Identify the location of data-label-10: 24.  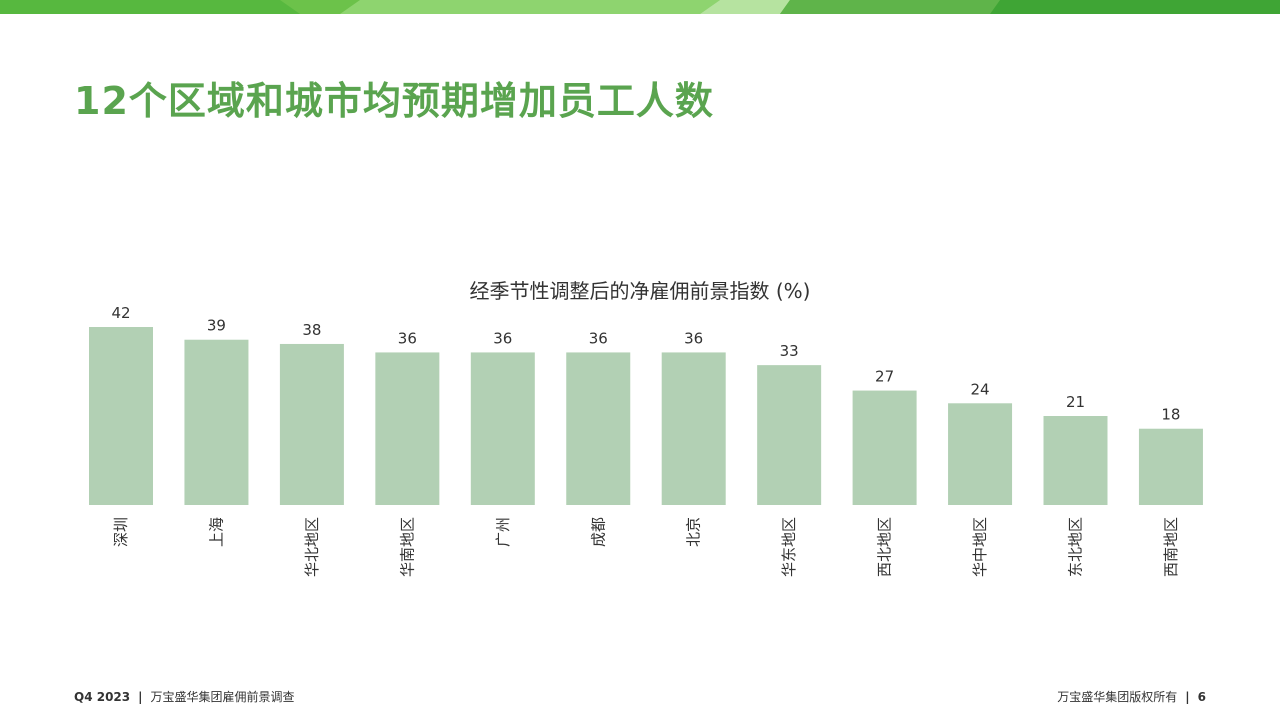
(980, 389).